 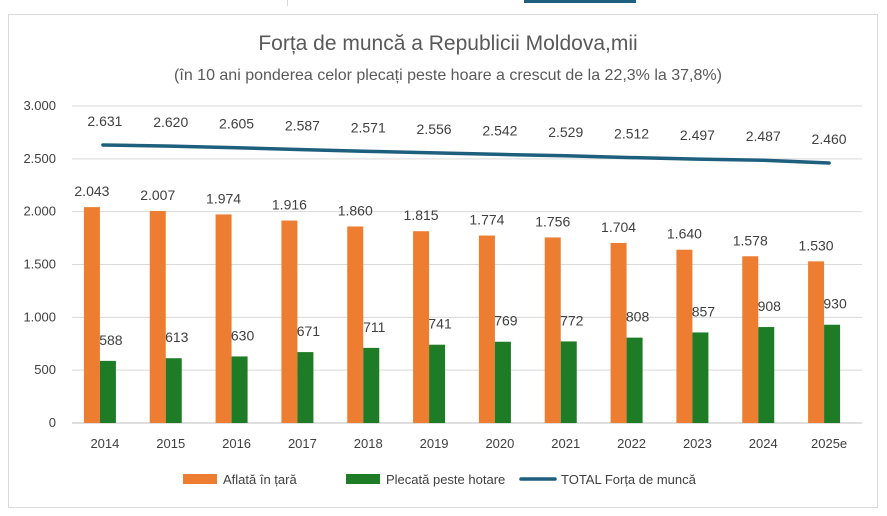 What do you see at coordinates (629, 479) in the screenshot?
I see `legend-total-label: TOTAL Forța de muncă` at bounding box center [629, 479].